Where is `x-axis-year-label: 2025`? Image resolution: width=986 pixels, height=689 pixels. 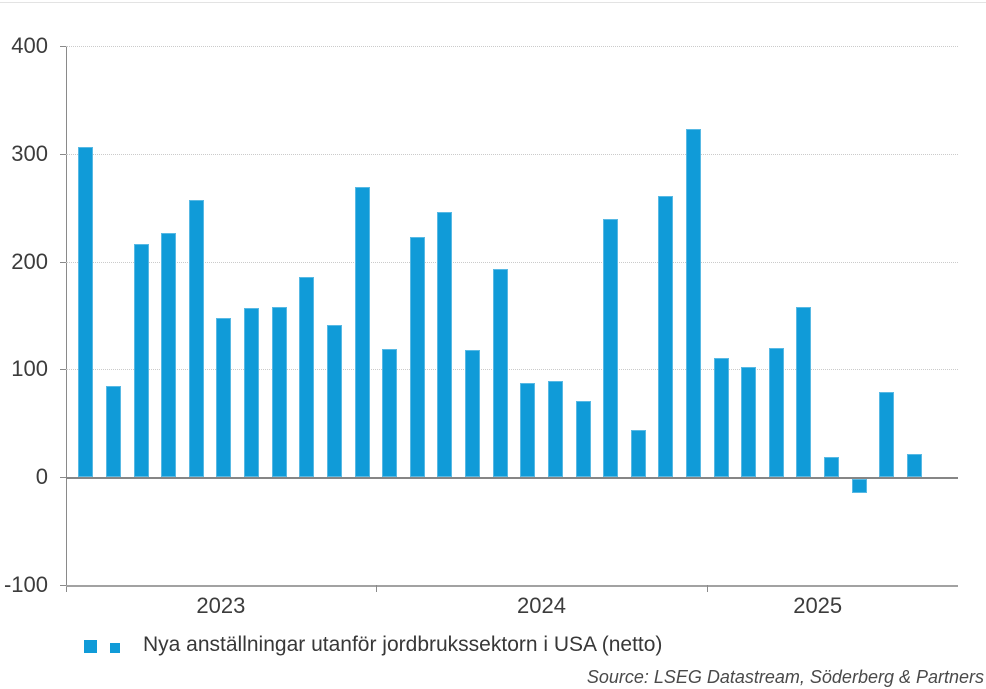
x-axis-year-label: 2025 is located at coordinates (818, 605).